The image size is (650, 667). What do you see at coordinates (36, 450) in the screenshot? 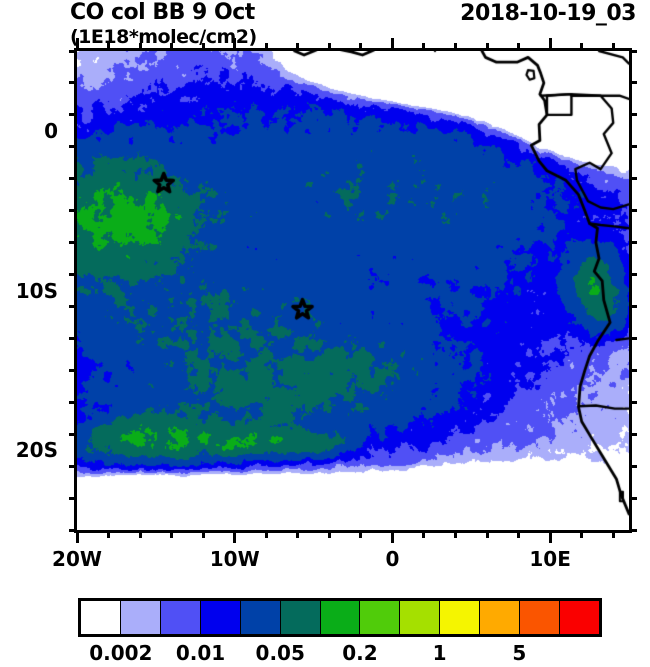
I see `y-axis-label: 20S` at bounding box center [36, 450].